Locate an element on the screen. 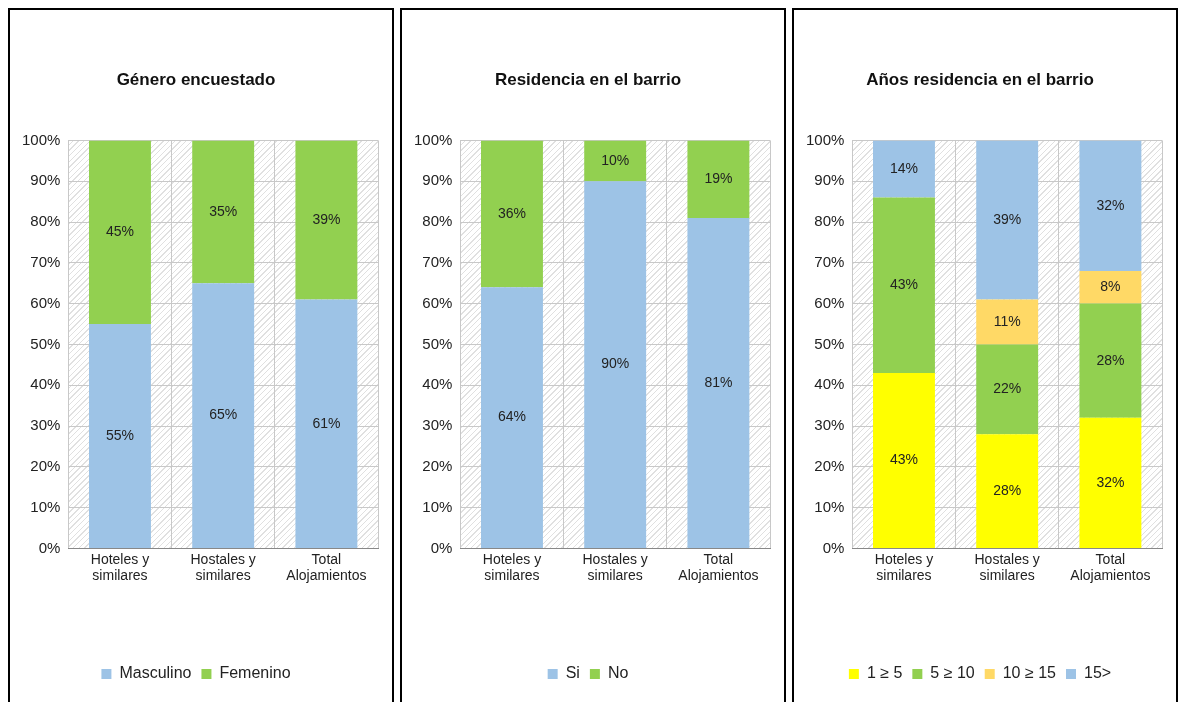 Image resolution: width=1186 pixels, height=702 pixels. data-label: 45% is located at coordinates (119, 231).